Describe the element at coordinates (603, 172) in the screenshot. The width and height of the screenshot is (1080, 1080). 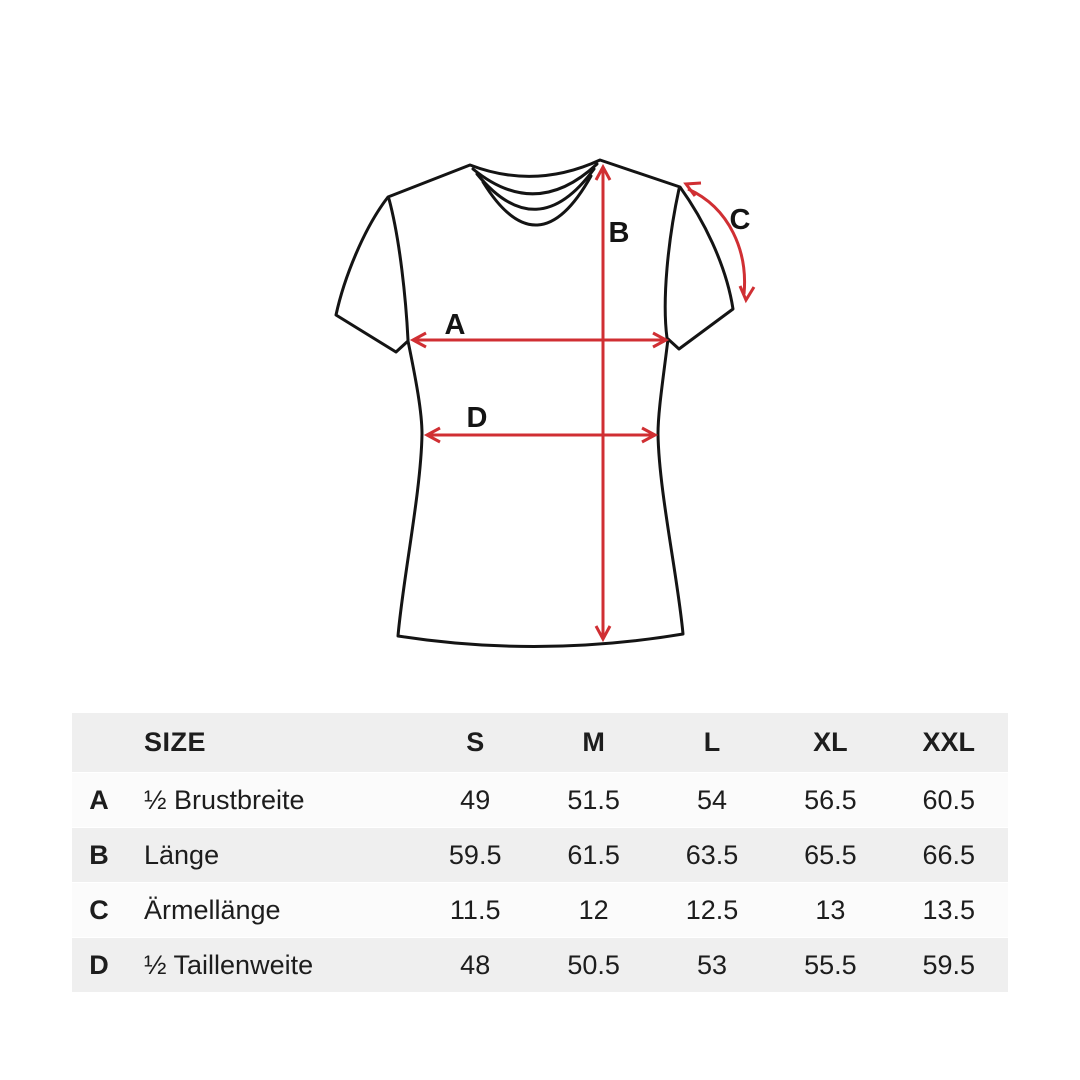
I see `arrow-b-head-top` at that location.